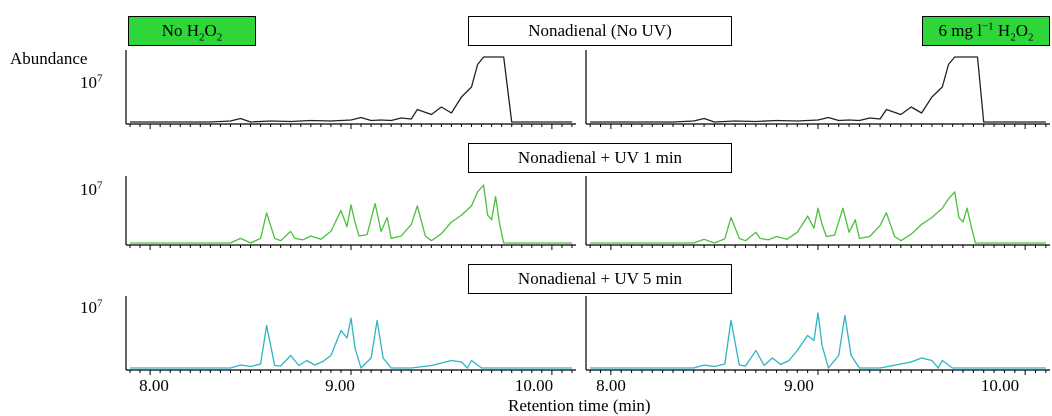 This screenshot has height=416, width=1052. Describe the element at coordinates (986, 31) in the screenshot. I see `h2o2-6mg-label: 6 mg l−1 H2O2` at that location.